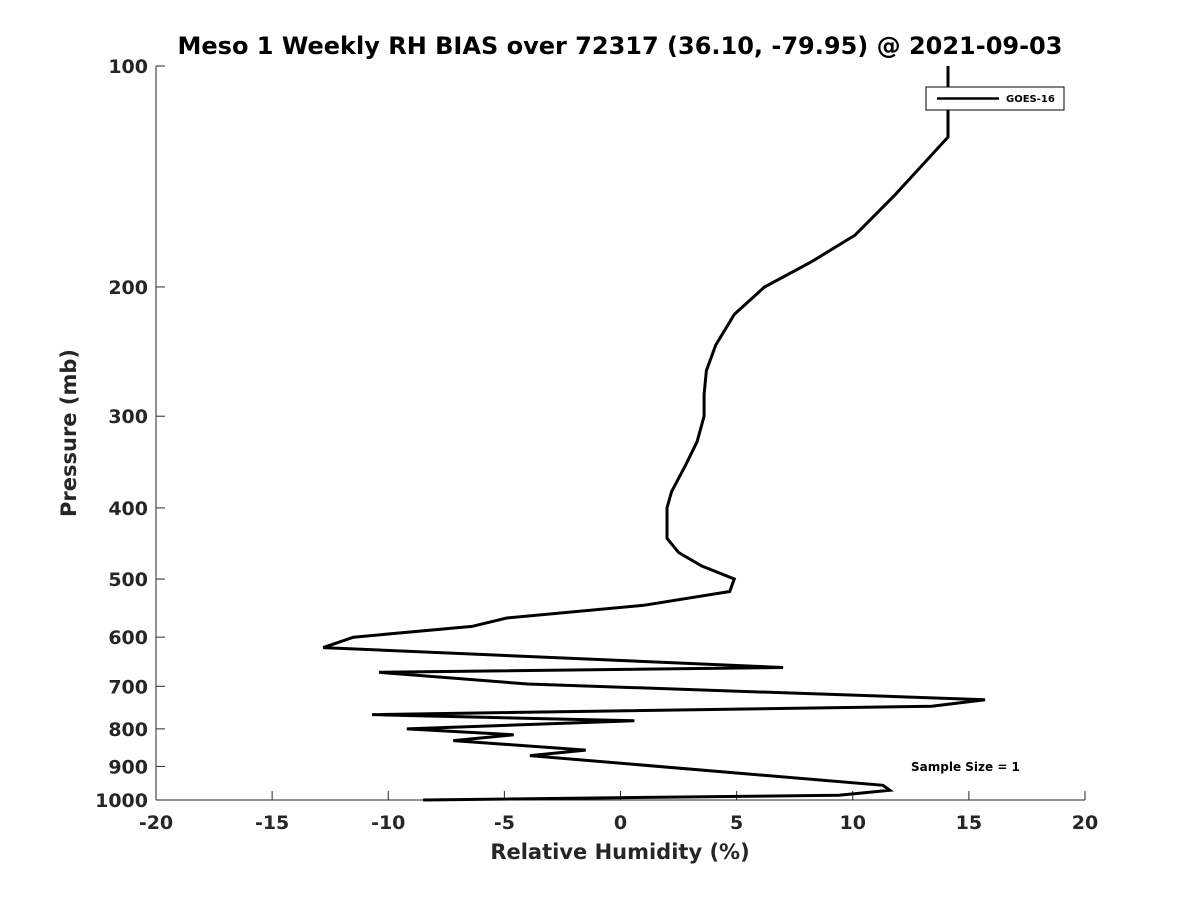  What do you see at coordinates (619, 852) in the screenshot?
I see `x-axis-label: Relative Humidity (%)` at bounding box center [619, 852].